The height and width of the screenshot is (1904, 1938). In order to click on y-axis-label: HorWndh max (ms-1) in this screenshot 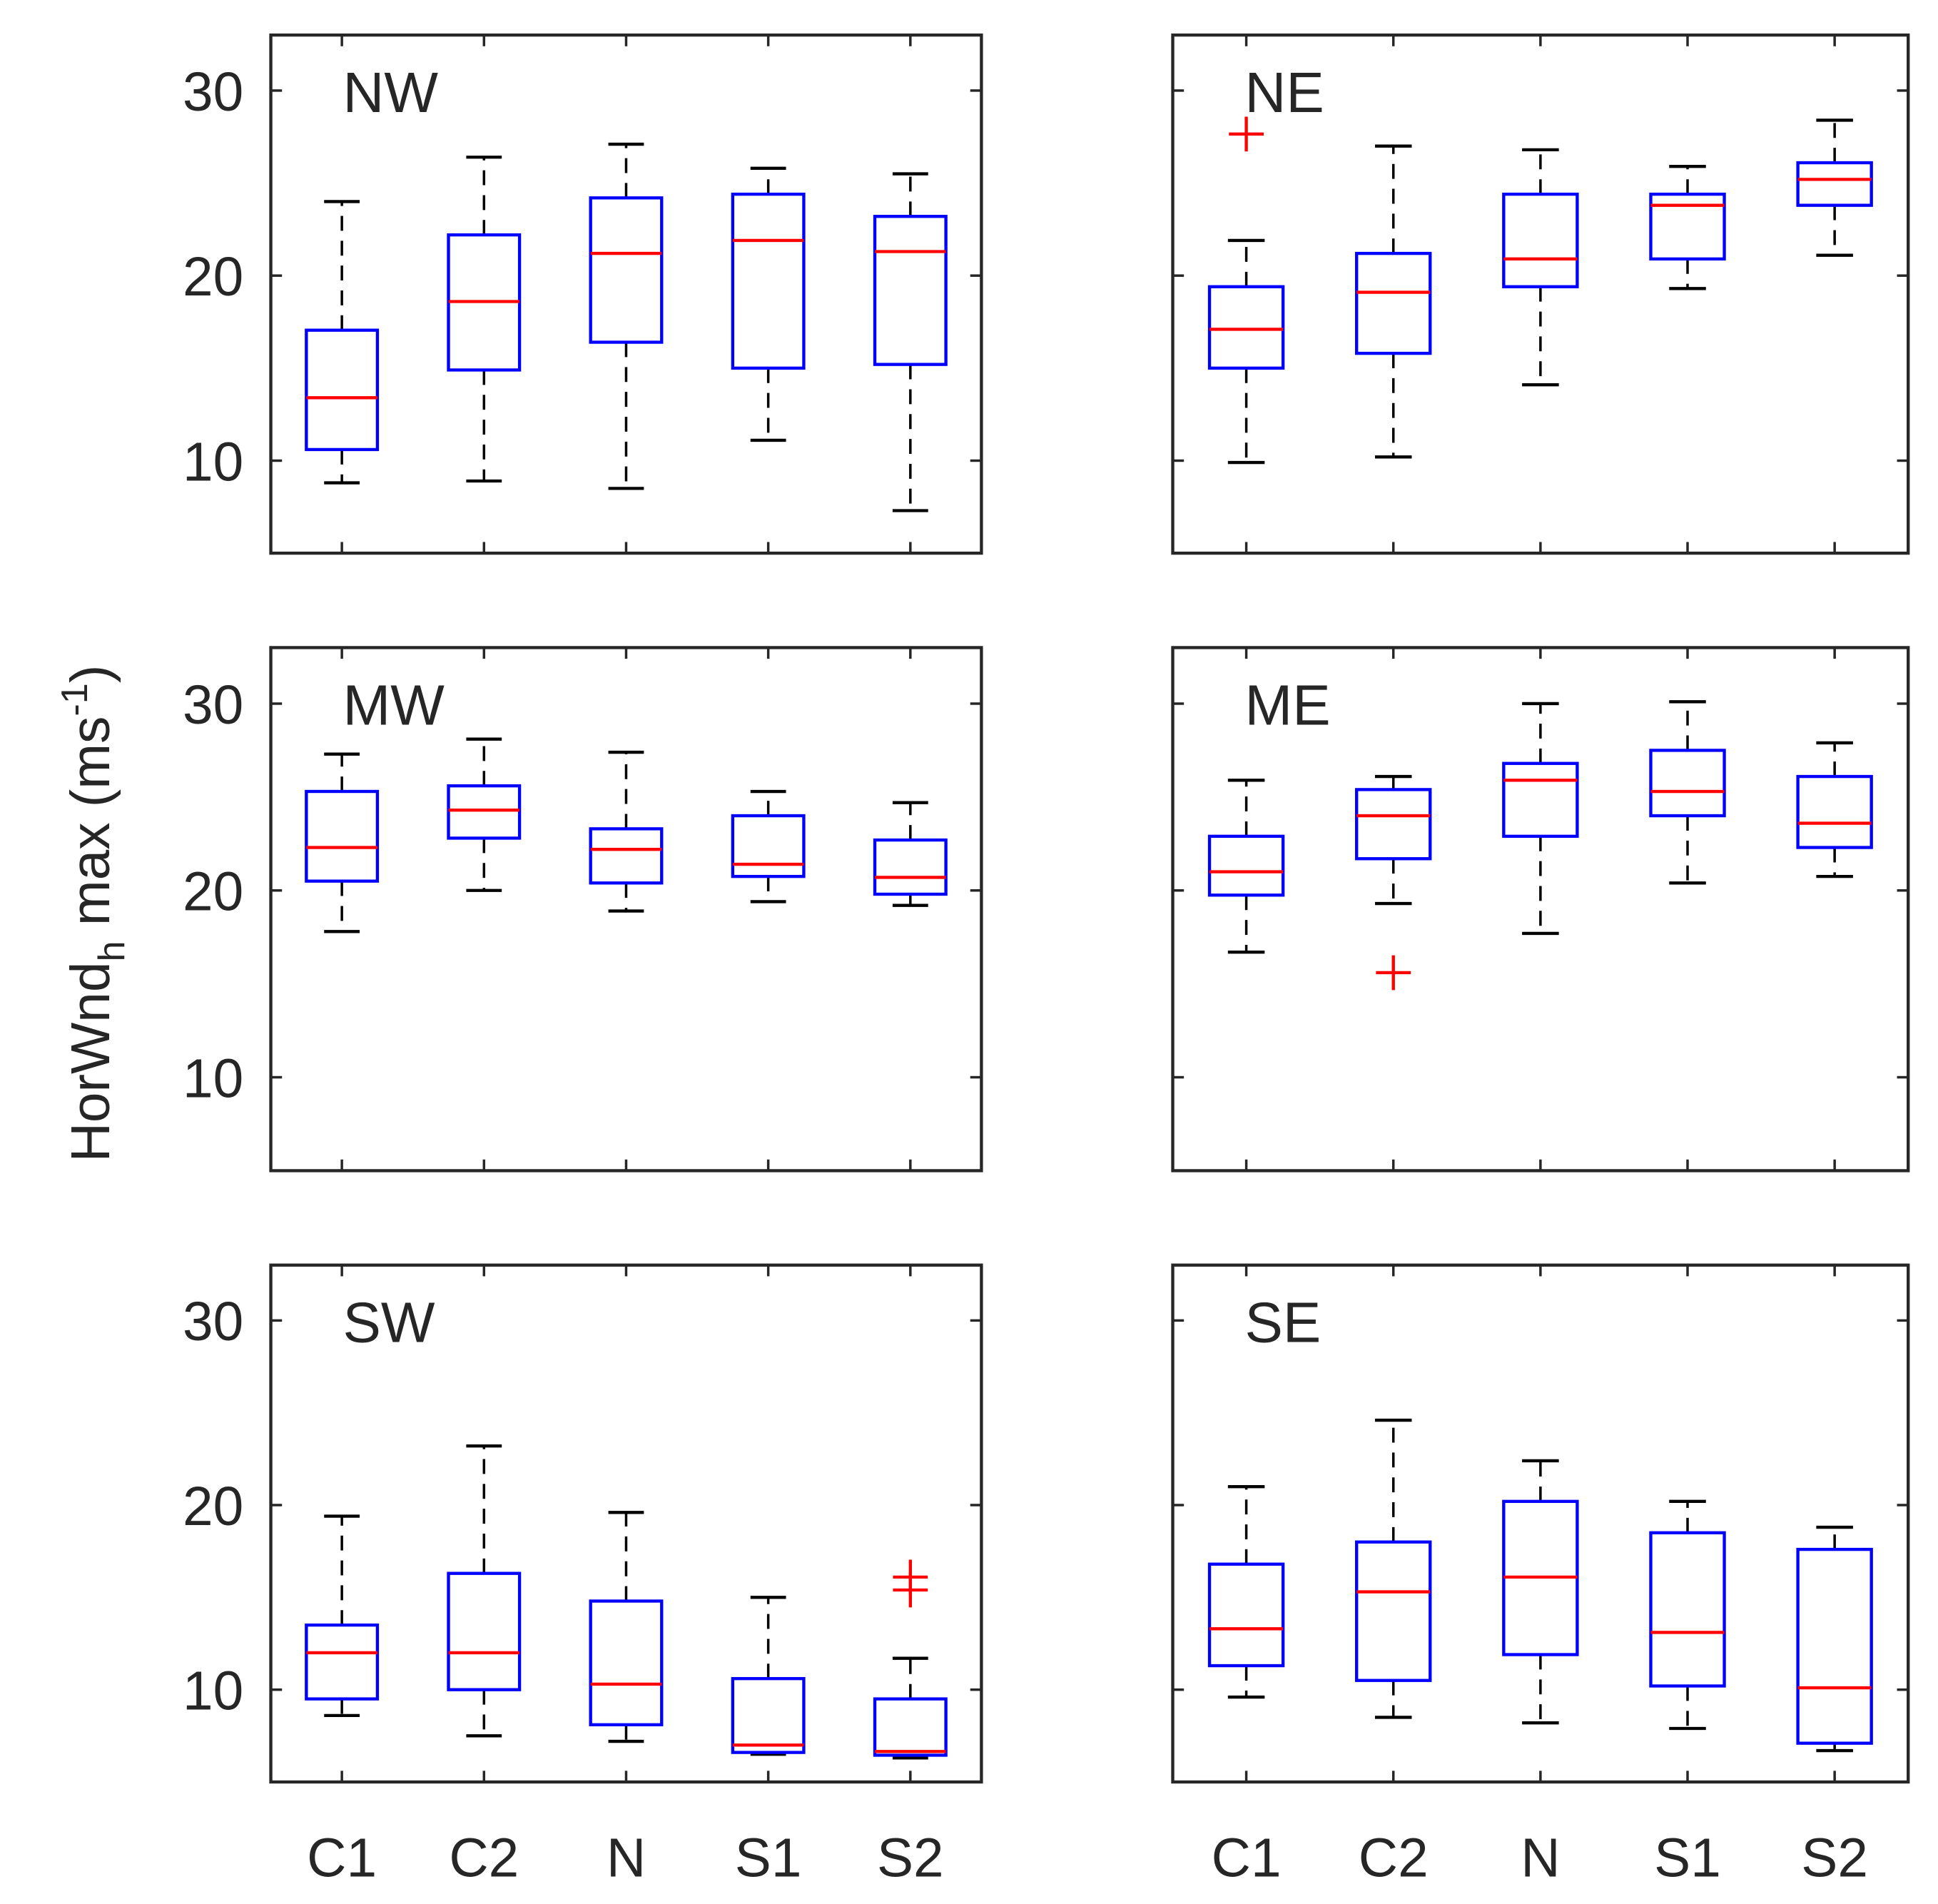, I will do `click(93, 914)`.